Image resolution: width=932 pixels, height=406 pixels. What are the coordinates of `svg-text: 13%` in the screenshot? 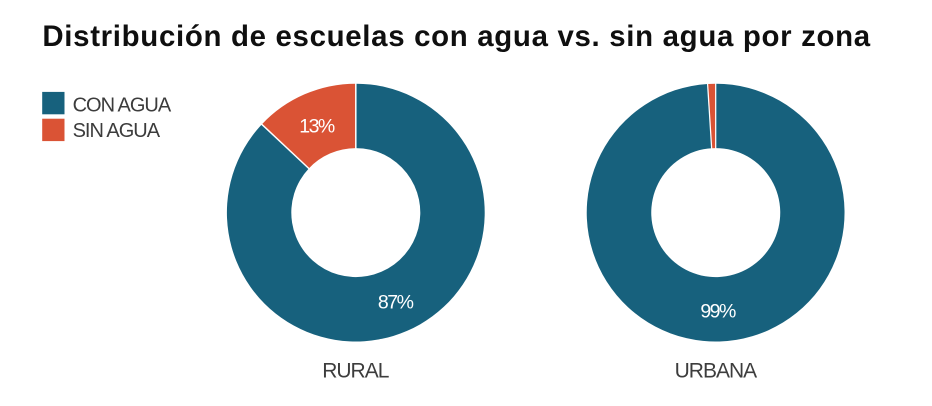 It's located at (317, 126).